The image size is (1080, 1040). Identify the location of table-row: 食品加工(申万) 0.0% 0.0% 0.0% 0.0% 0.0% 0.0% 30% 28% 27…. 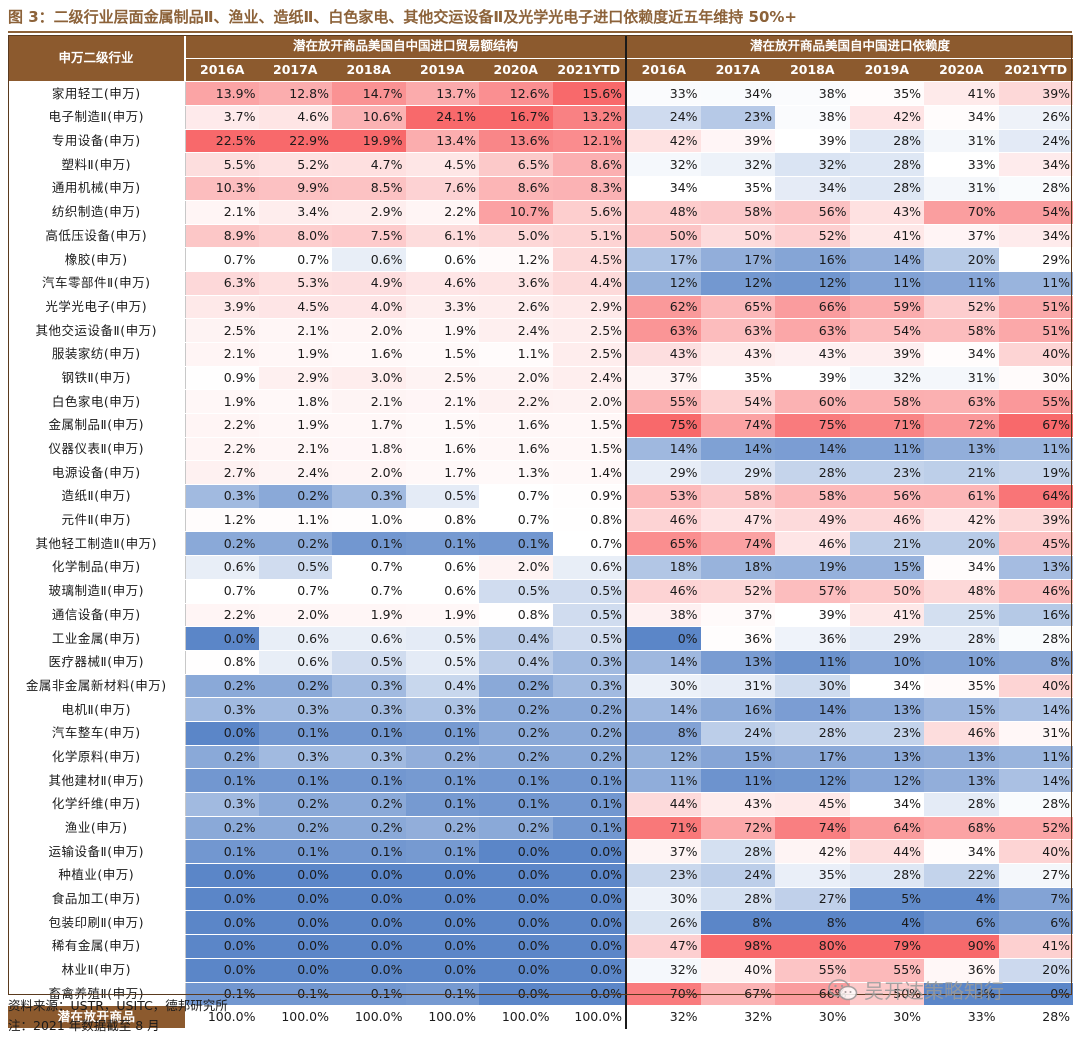
(541, 899).